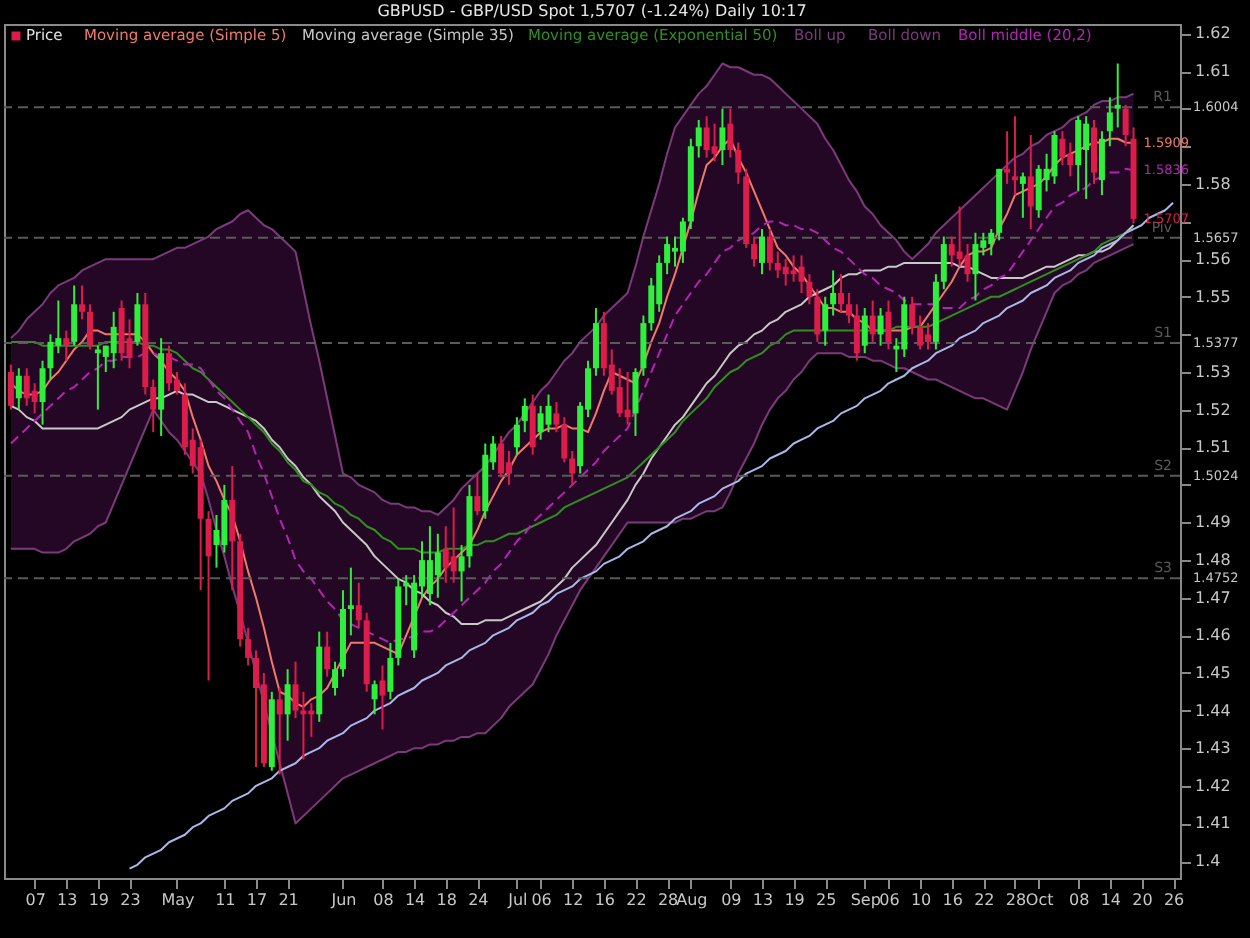 The image size is (1250, 938). Describe the element at coordinates (865, 900) in the screenshot. I see `x-tick-label: Sep` at that location.